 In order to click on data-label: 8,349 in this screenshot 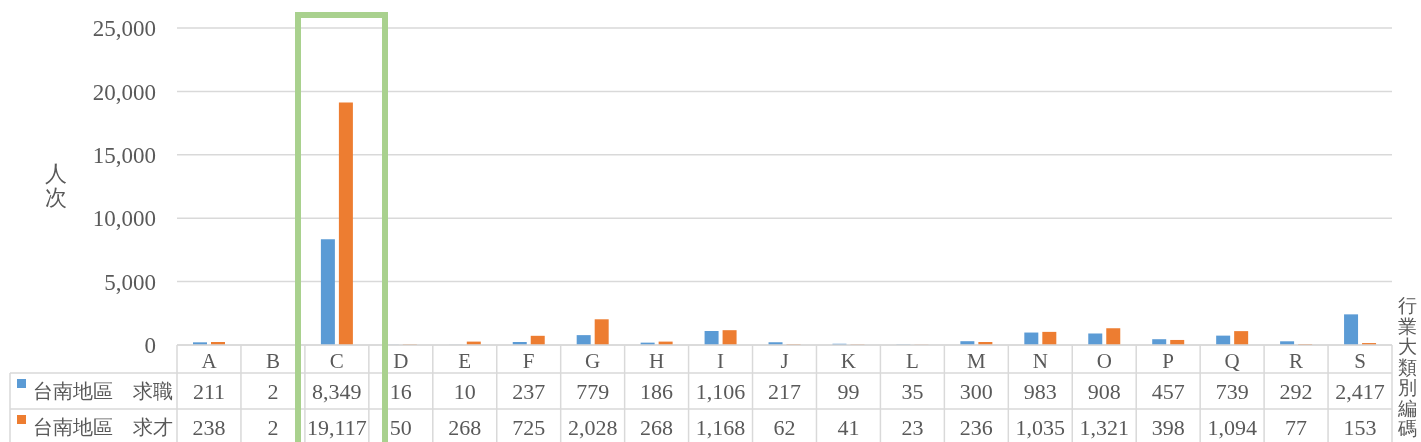, I will do `click(337, 391)`.